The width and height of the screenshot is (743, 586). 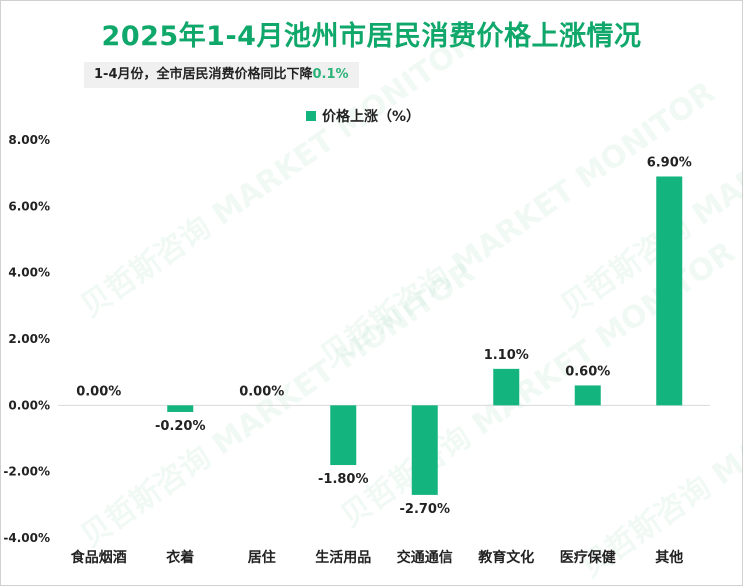 I want to click on x-tick-label: 生活用品, so click(x=343, y=557).